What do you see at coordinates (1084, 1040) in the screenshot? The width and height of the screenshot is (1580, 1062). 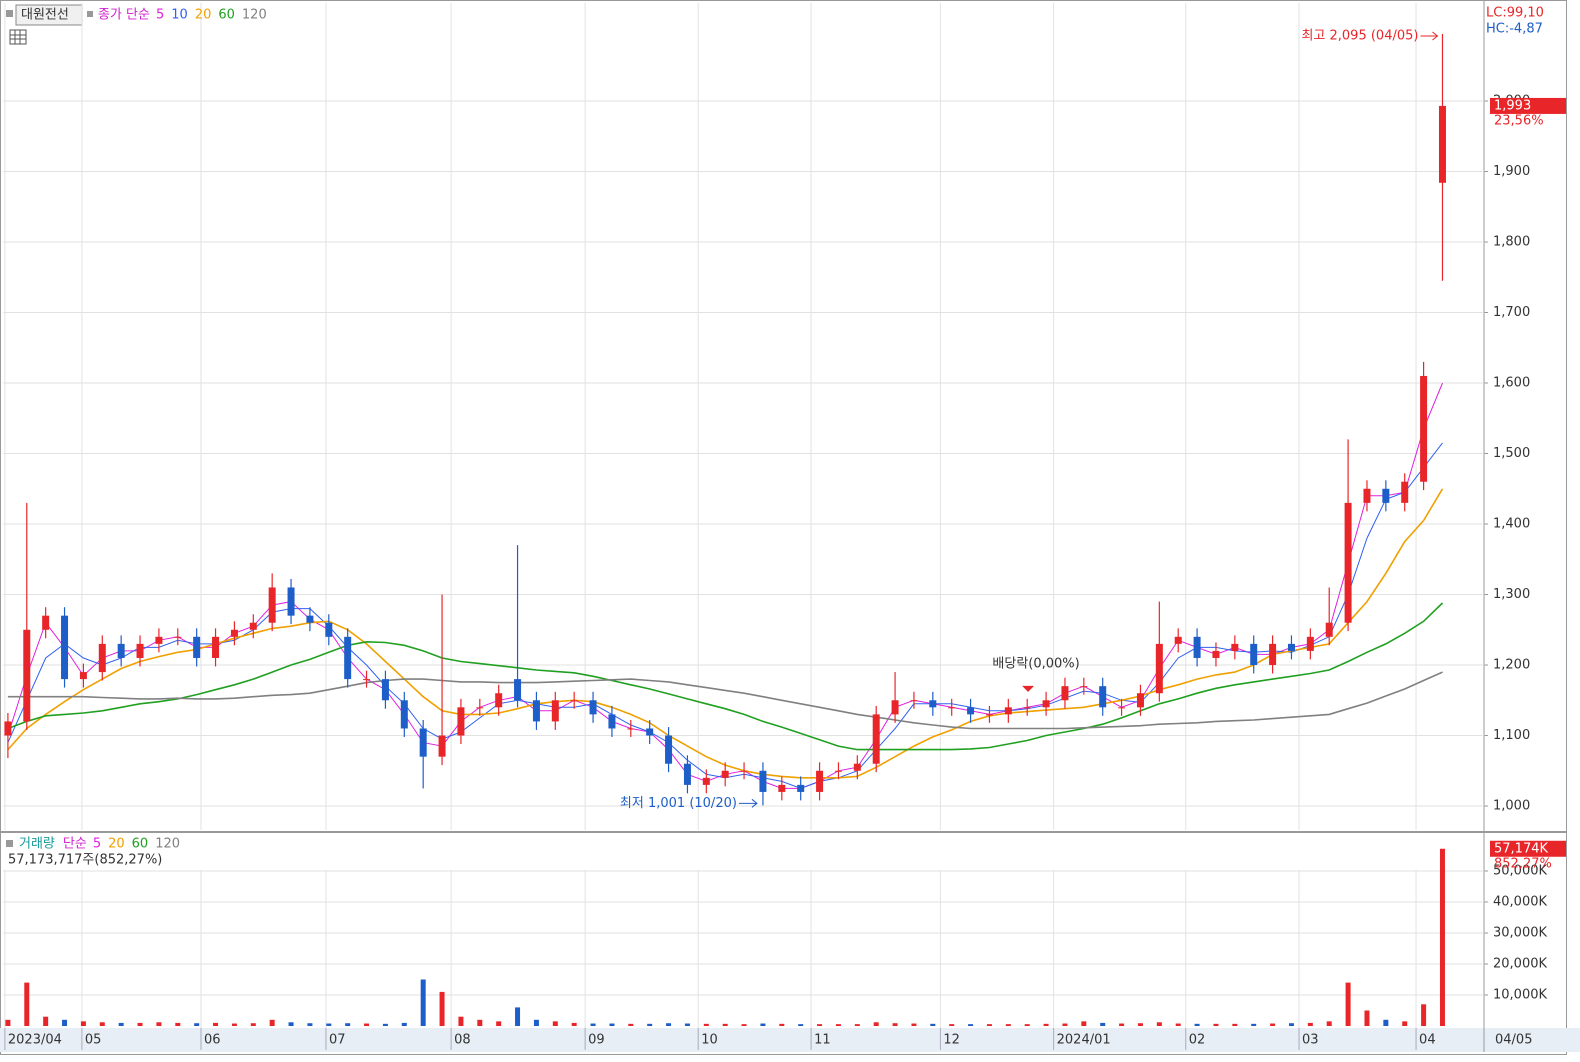 I see `x-tick-label: 2024/01` at bounding box center [1084, 1040].